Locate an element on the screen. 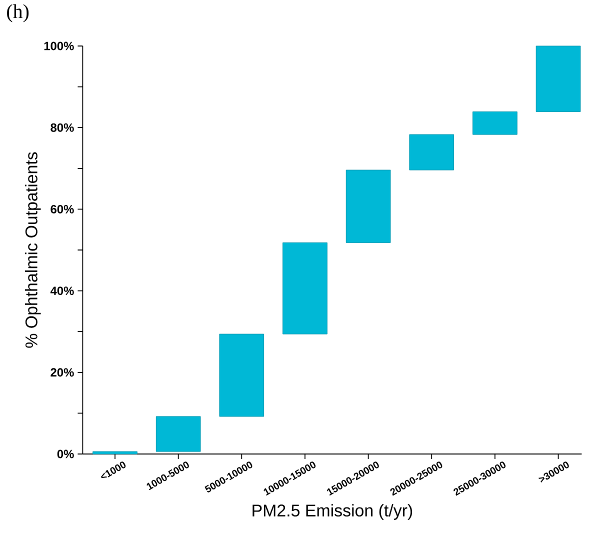  y-tick-label: 60% is located at coordinates (62, 209).